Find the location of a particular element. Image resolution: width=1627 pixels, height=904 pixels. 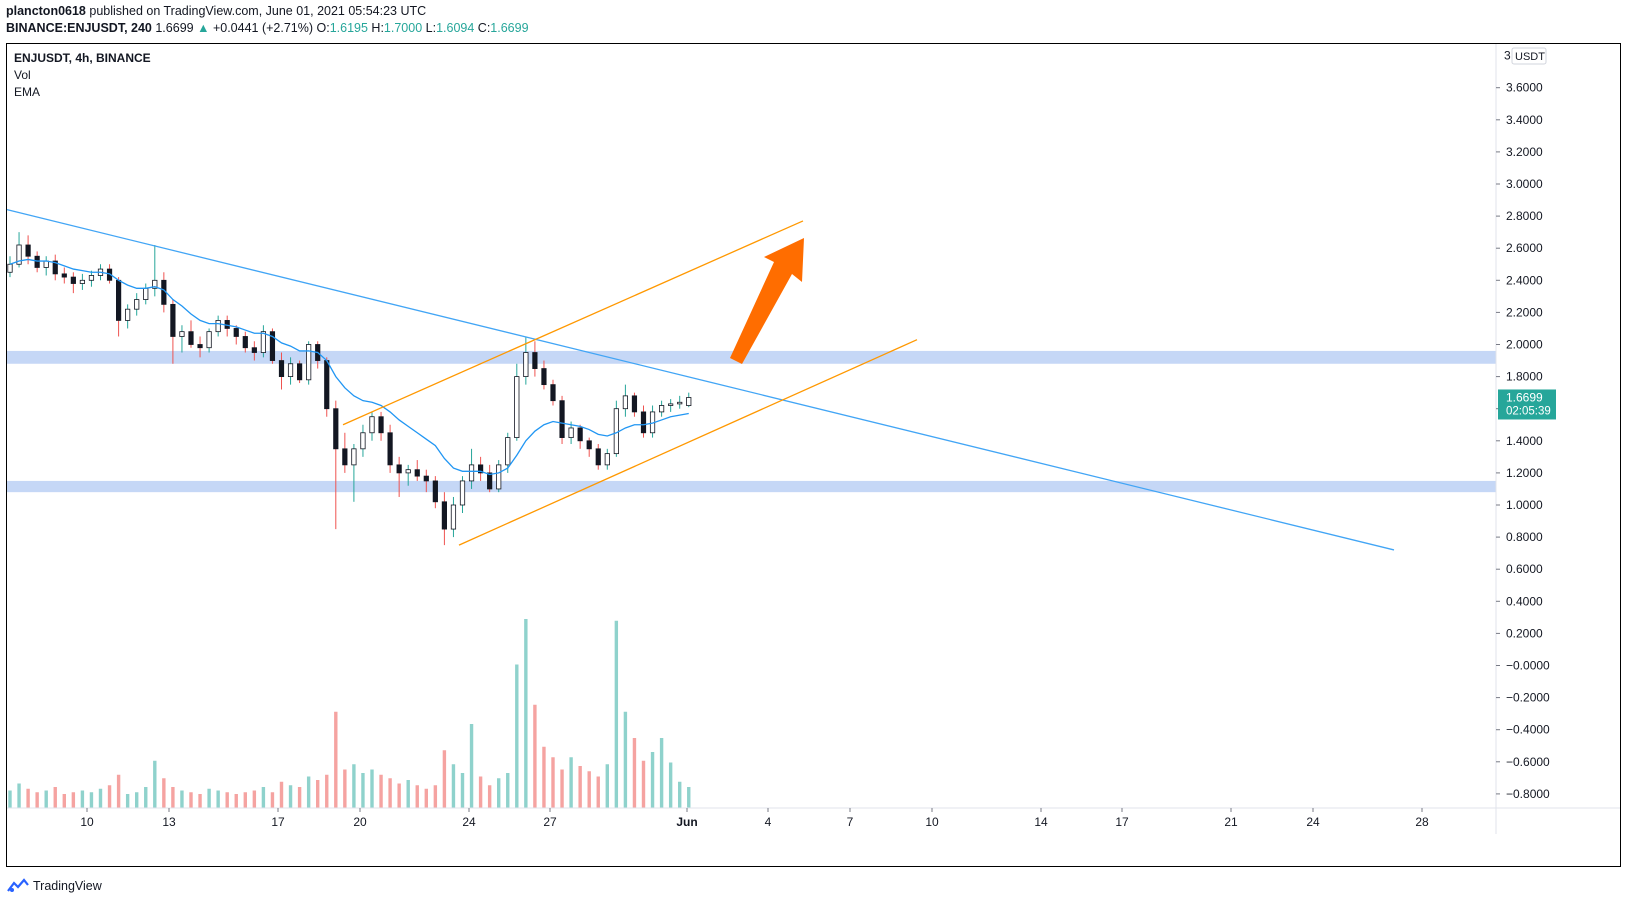

legend-title: ENJUSDT, 4h, BINANCE is located at coordinates (82, 58).